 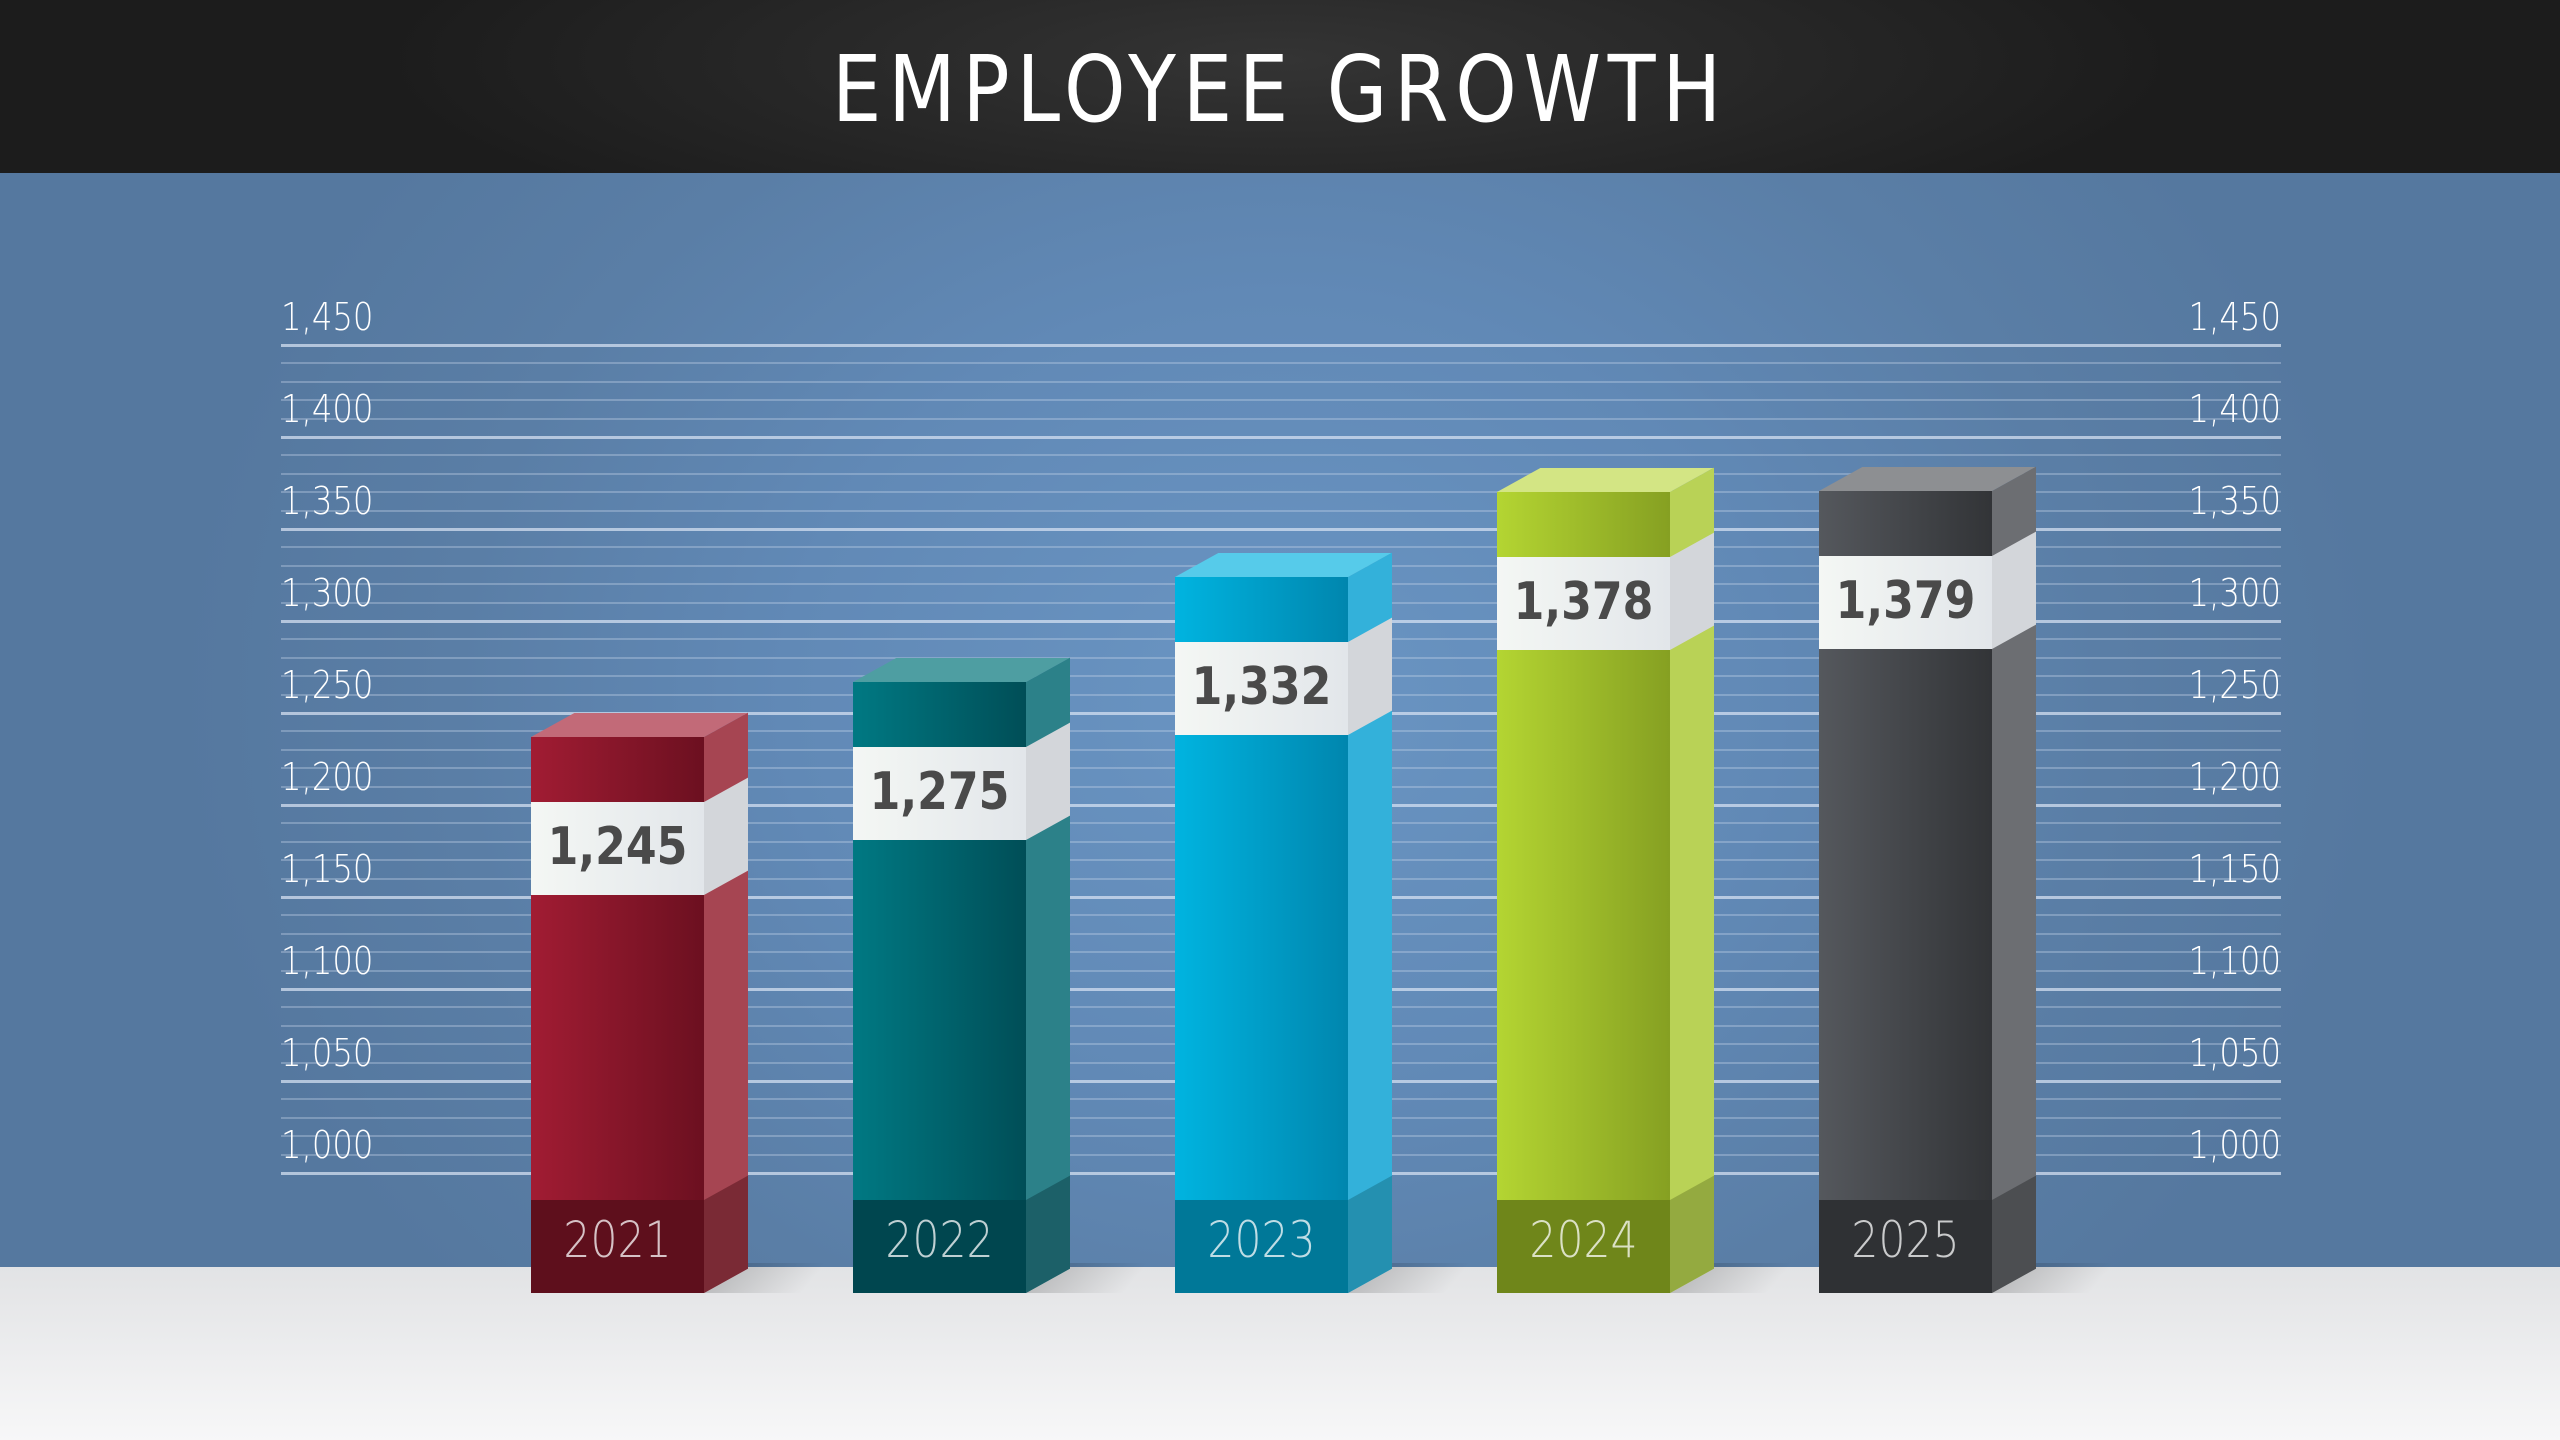 What do you see at coordinates (1261, 1239) in the screenshot?
I see `x-tick-label: 2023` at bounding box center [1261, 1239].